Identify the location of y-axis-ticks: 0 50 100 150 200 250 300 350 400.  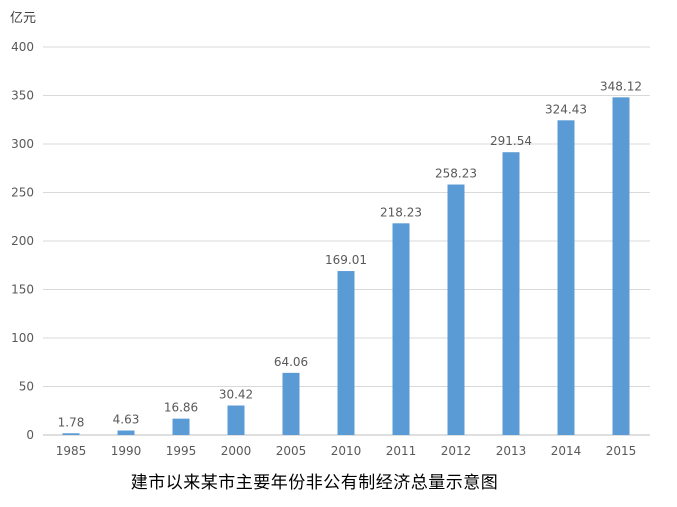
(22, 241).